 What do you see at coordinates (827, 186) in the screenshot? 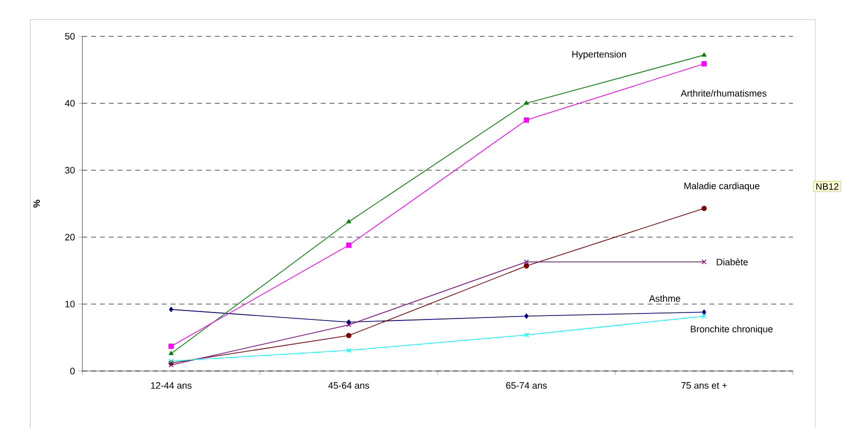
I see `text: NB12` at bounding box center [827, 186].